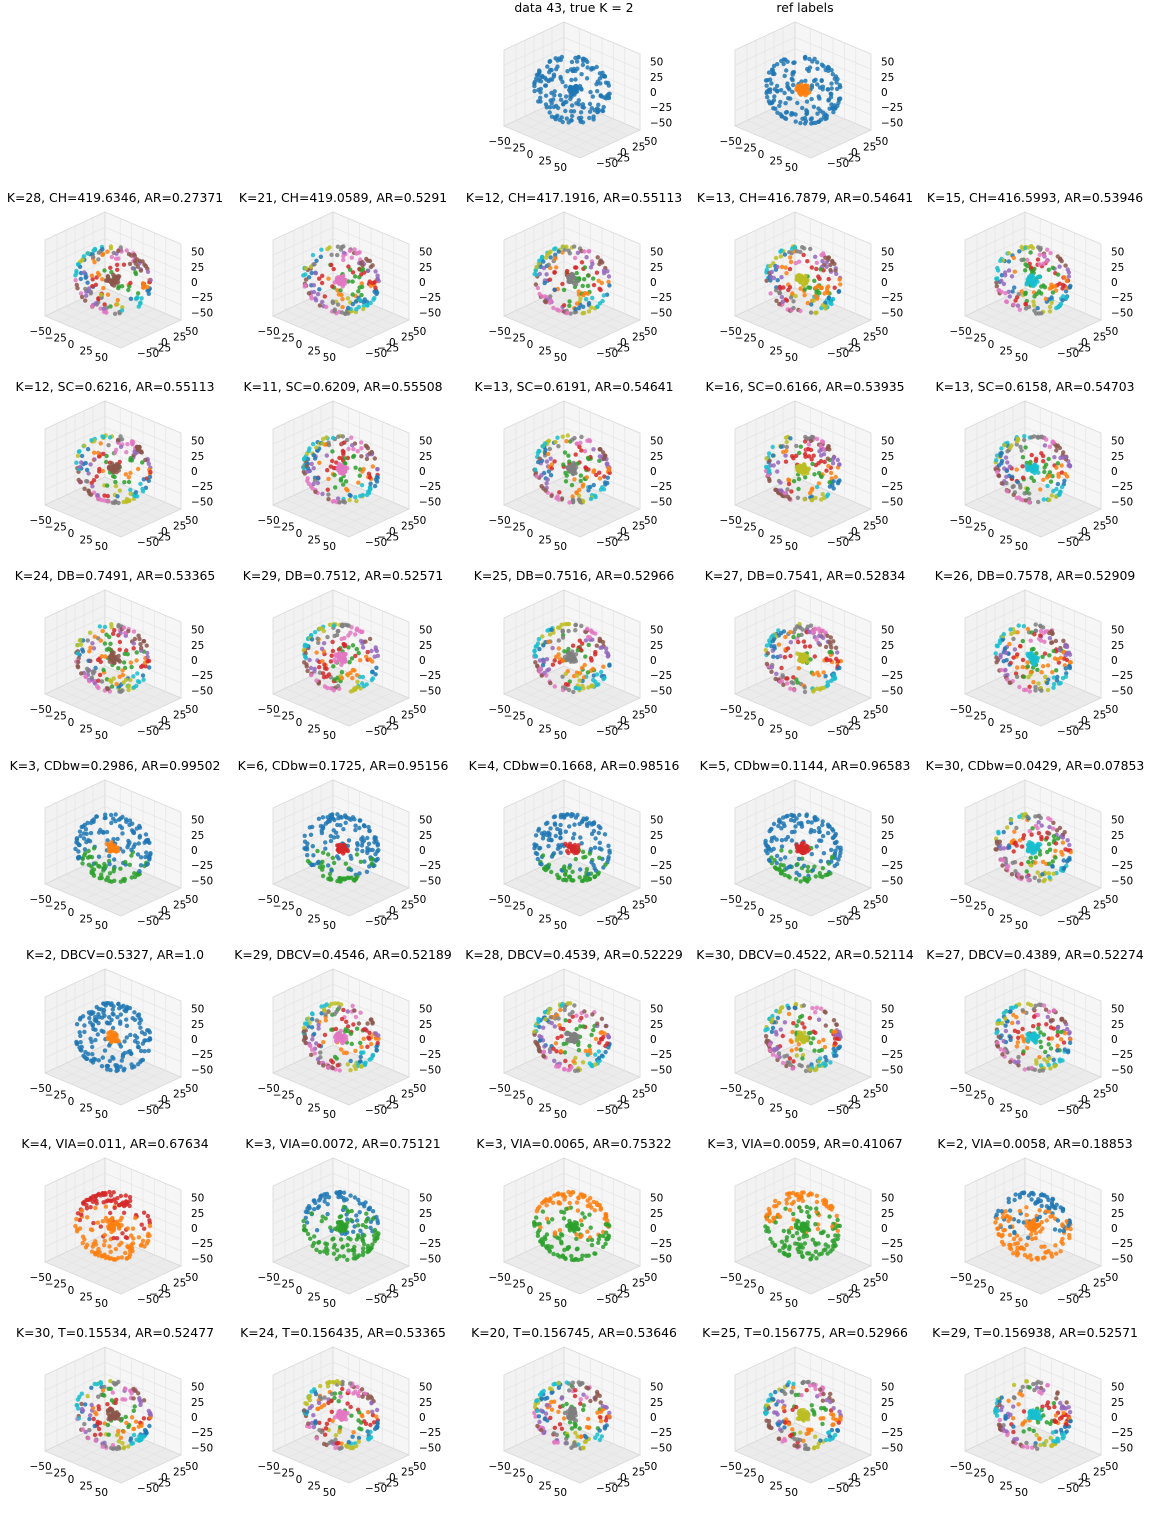  Describe the element at coordinates (430, 691) in the screenshot. I see `z-tick-label: −50` at that location.